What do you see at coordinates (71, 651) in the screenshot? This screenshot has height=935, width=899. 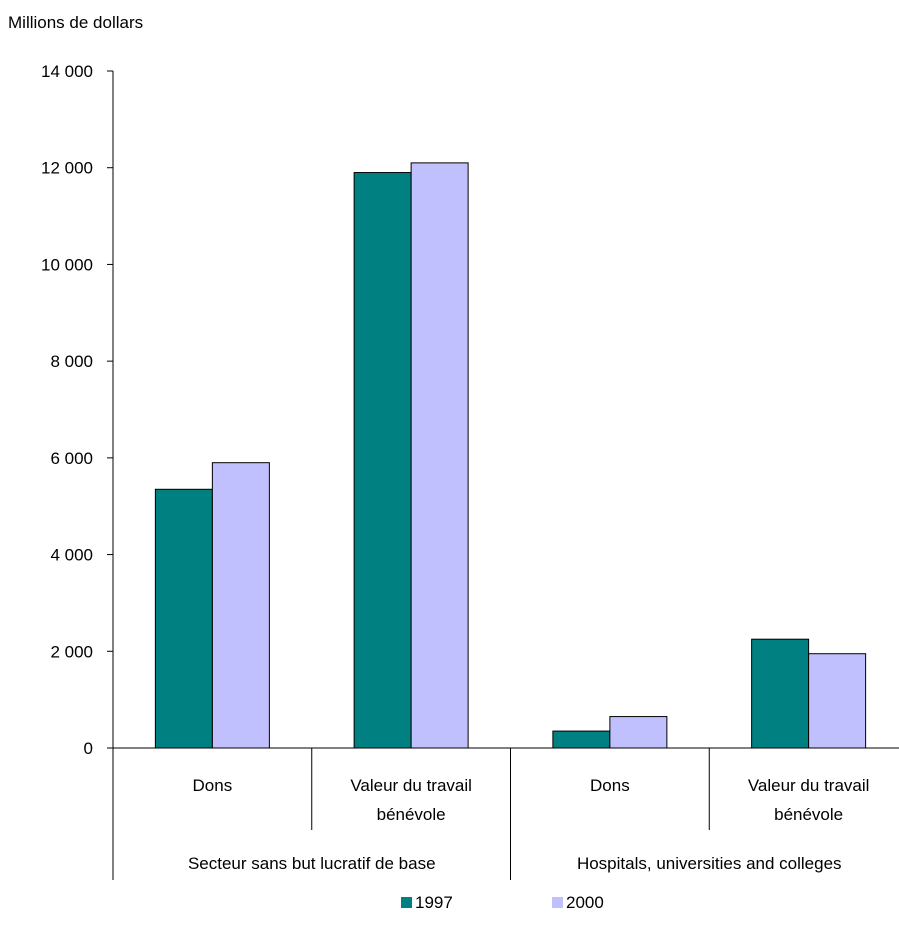 I see `y-tick-label: 2 000` at bounding box center [71, 651].